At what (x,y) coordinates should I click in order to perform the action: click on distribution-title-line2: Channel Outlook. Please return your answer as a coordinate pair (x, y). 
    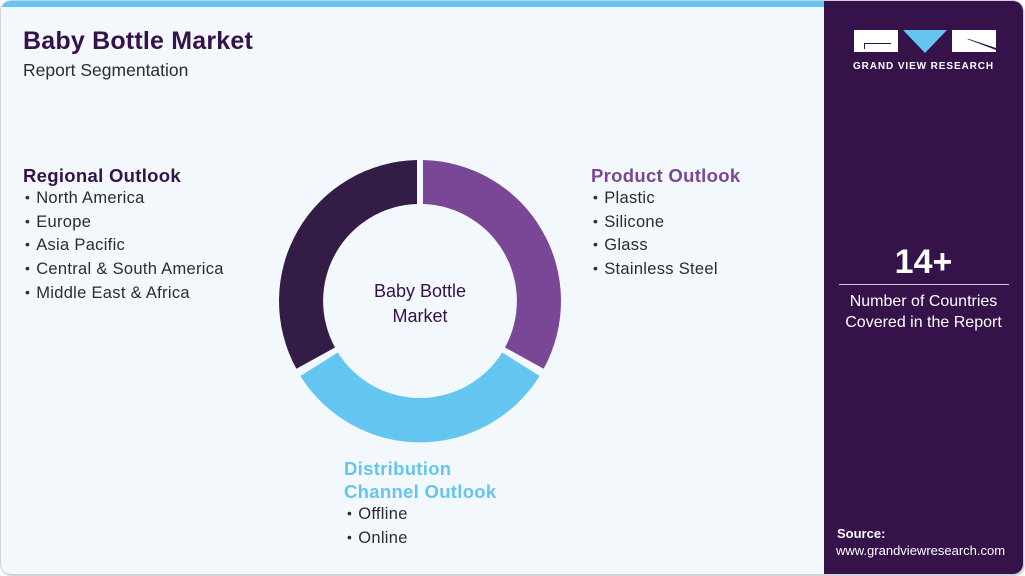
    Looking at the image, I should click on (420, 491).